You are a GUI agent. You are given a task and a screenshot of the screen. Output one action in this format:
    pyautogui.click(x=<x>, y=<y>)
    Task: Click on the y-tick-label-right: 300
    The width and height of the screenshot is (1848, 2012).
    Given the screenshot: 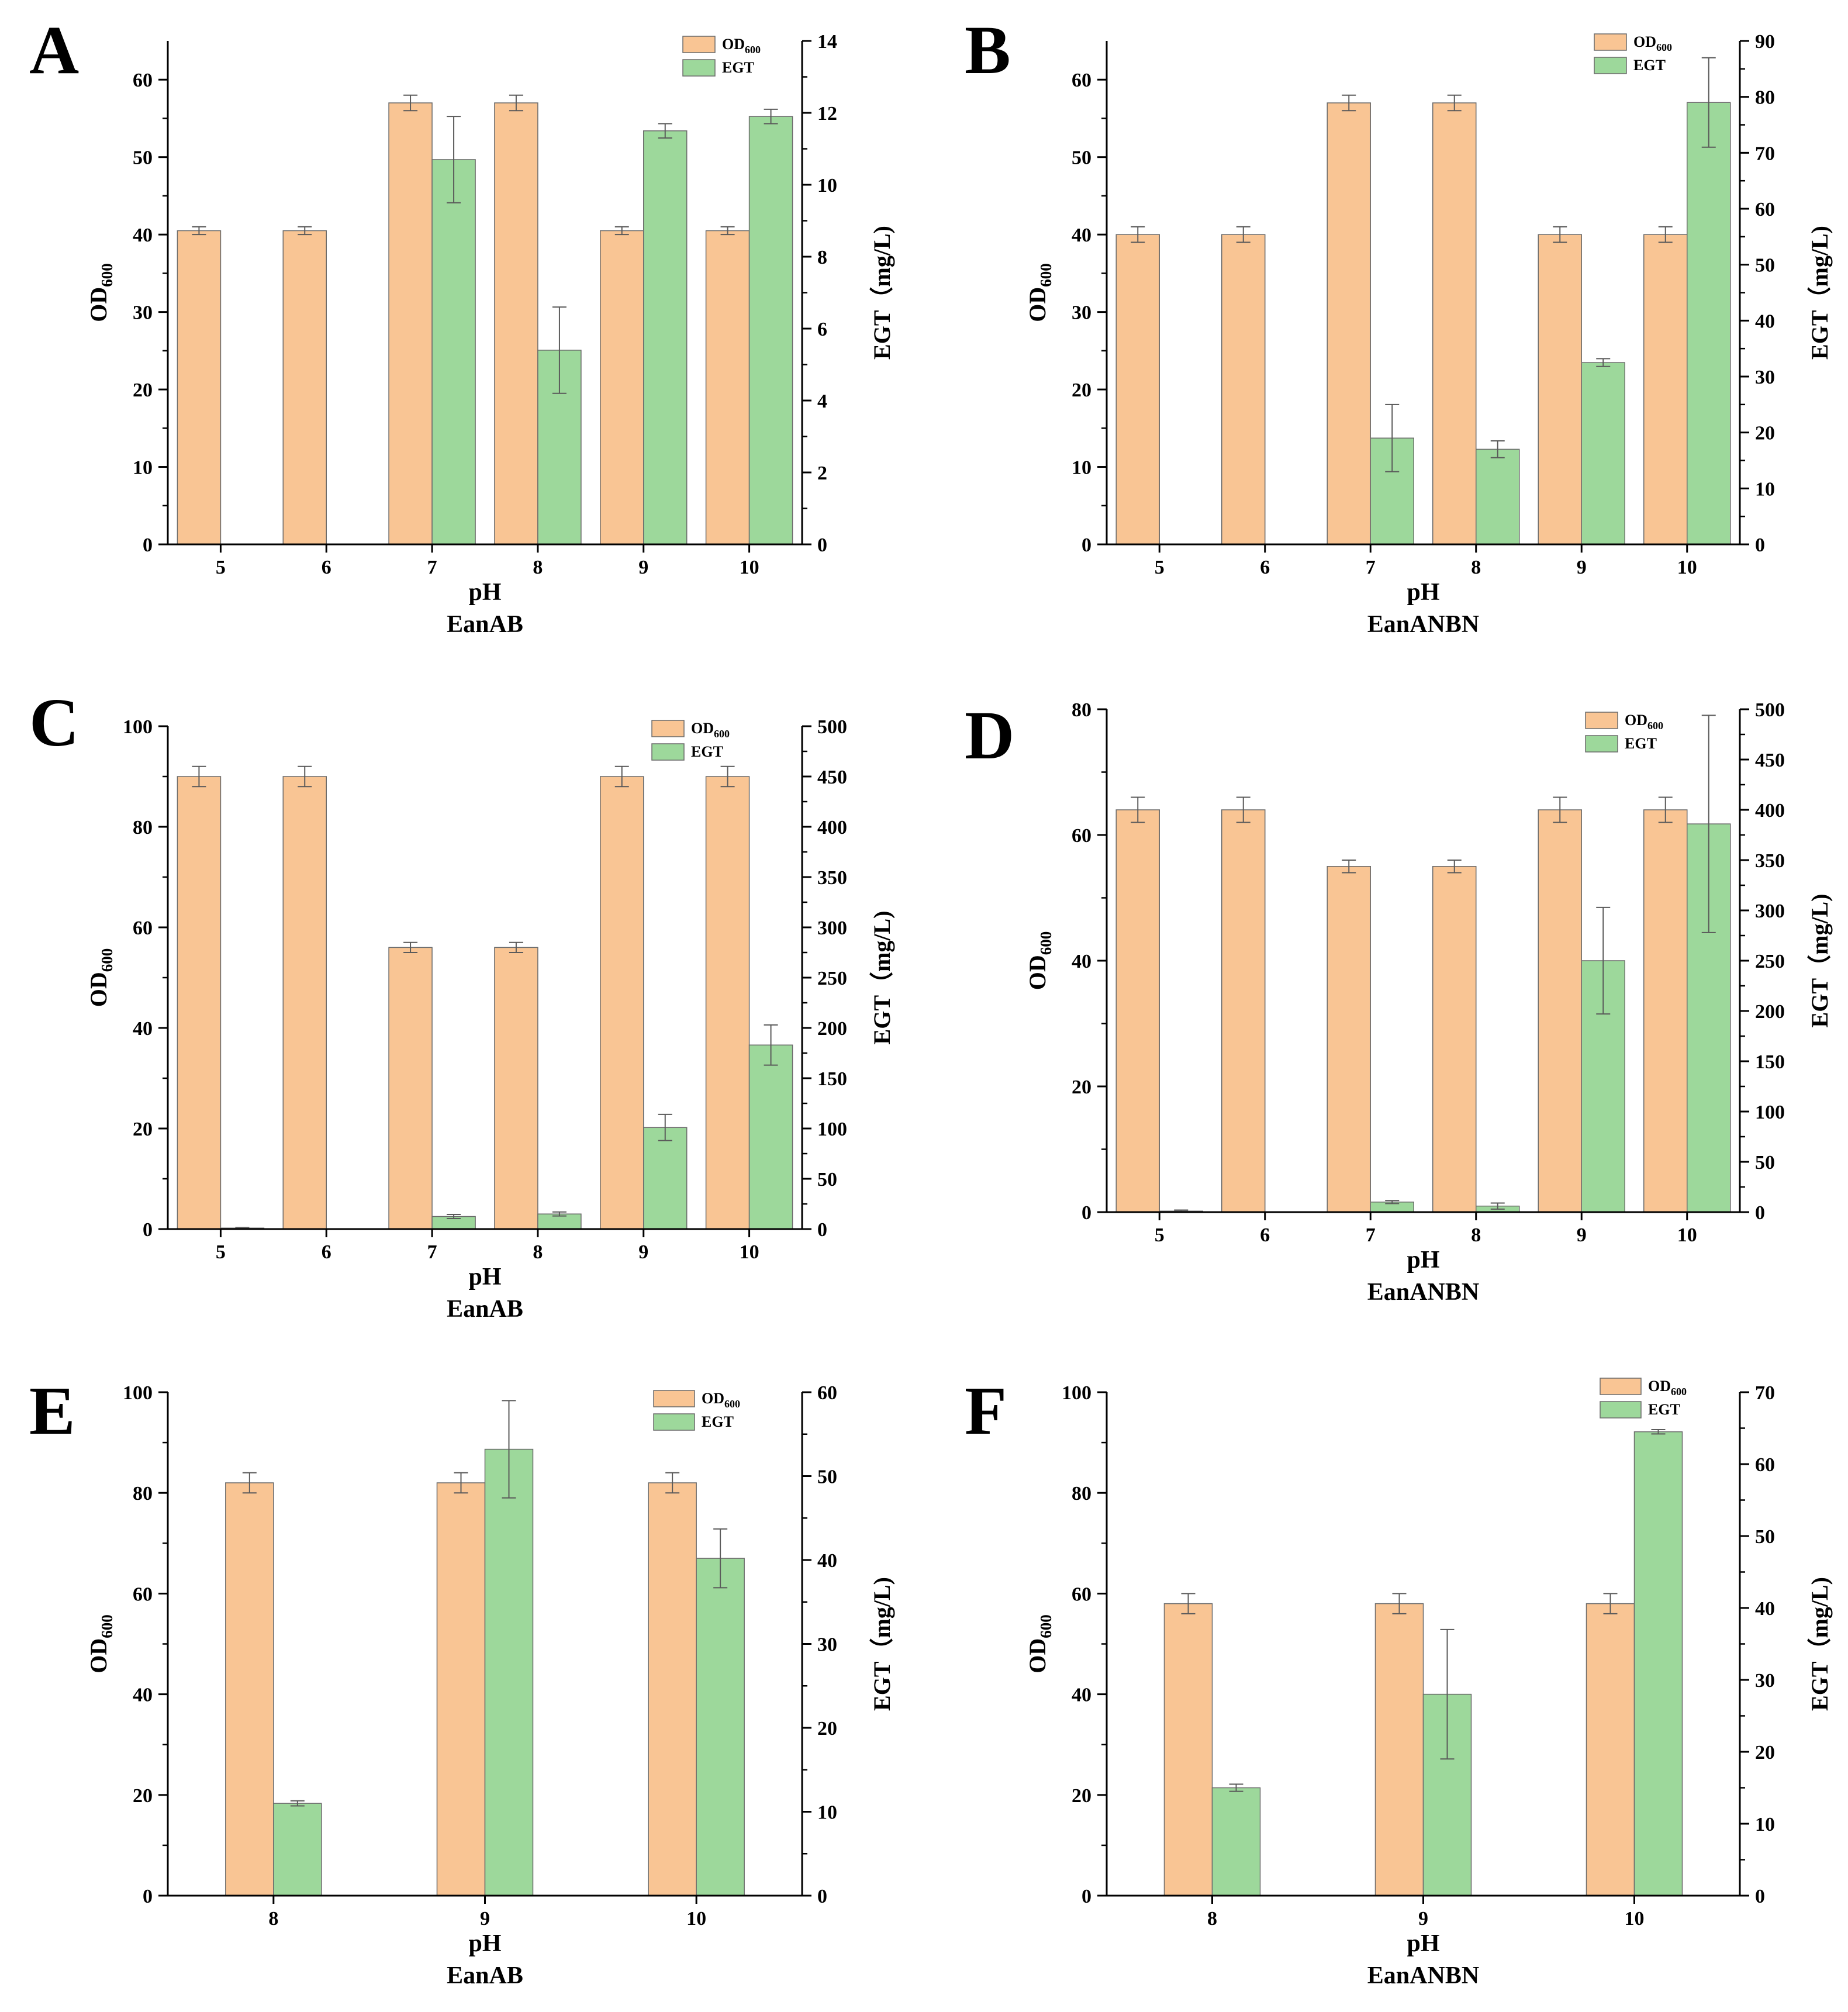 What is the action you would take?
    pyautogui.click(x=1770, y=911)
    